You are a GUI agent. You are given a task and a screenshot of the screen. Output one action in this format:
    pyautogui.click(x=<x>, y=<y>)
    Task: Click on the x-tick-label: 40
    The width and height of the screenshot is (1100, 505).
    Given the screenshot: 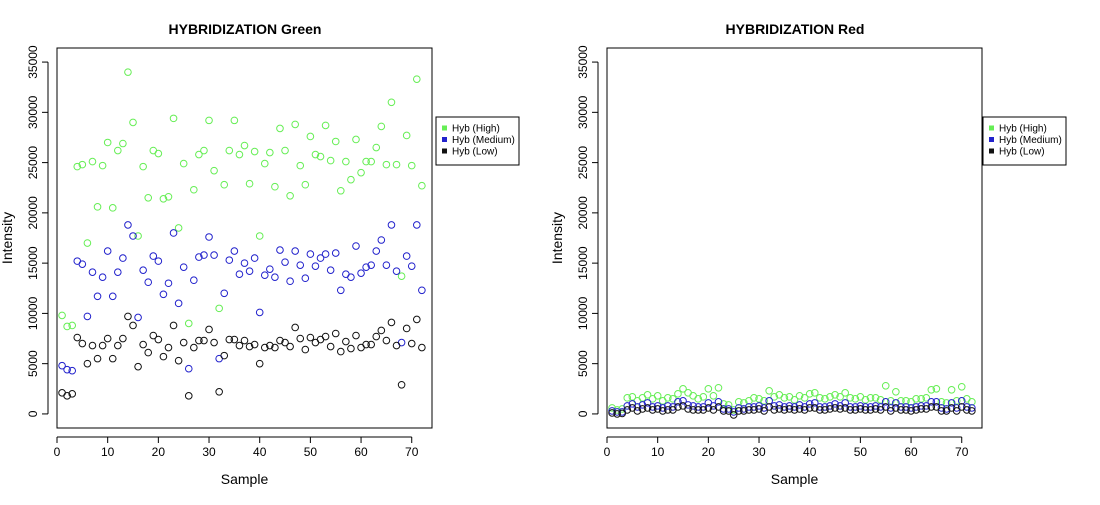 What is the action you would take?
    pyautogui.click(x=260, y=452)
    